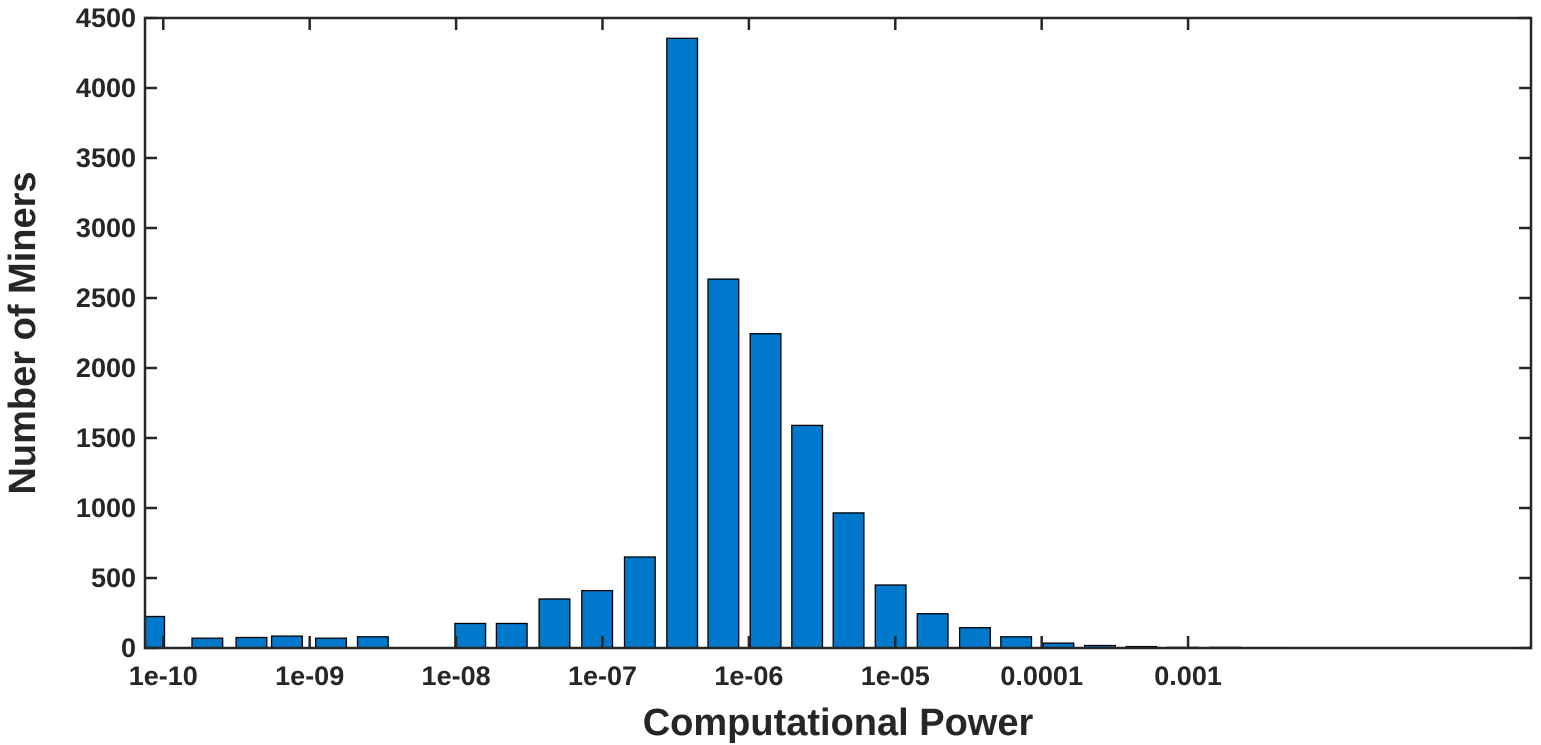 This screenshot has width=1541, height=745. What do you see at coordinates (456, 676) in the screenshot?
I see `x-tick-label: 1e-08` at bounding box center [456, 676].